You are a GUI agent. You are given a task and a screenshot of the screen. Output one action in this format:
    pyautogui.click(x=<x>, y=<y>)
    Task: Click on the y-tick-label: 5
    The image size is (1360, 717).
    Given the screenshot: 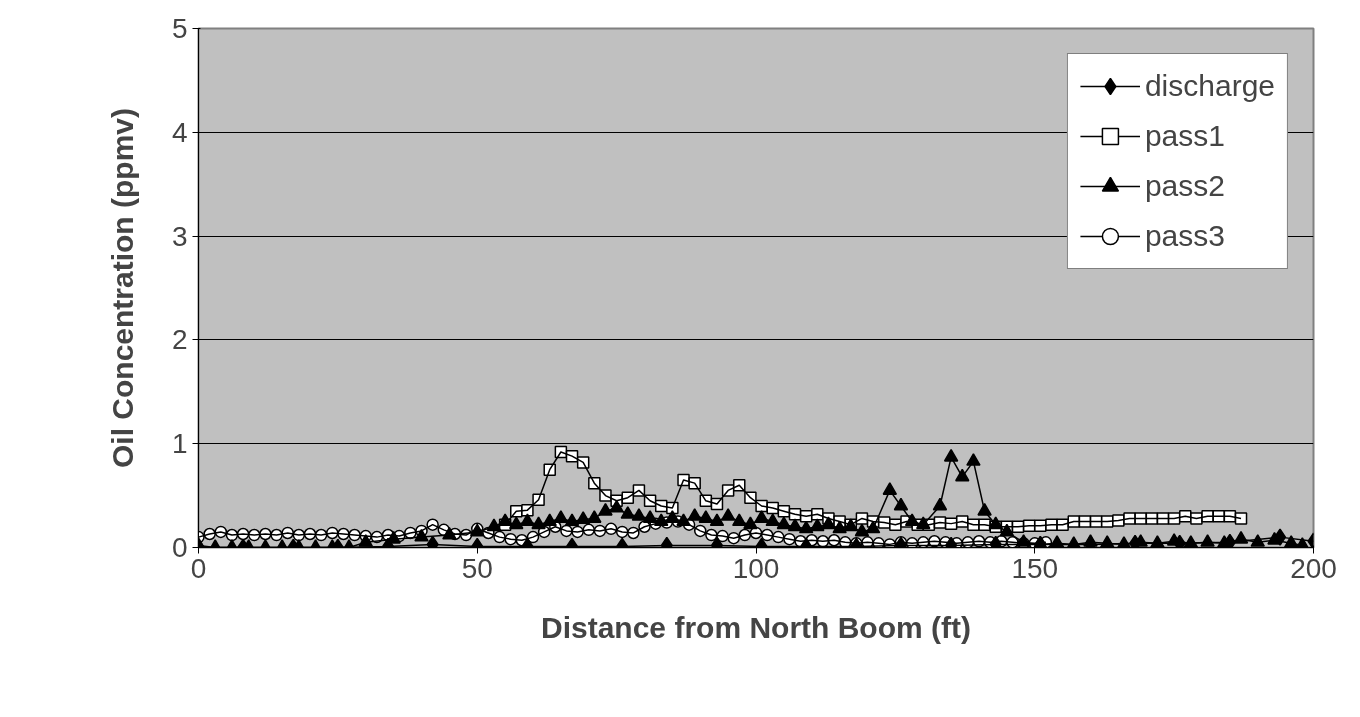 What is the action you would take?
    pyautogui.click(x=179, y=28)
    